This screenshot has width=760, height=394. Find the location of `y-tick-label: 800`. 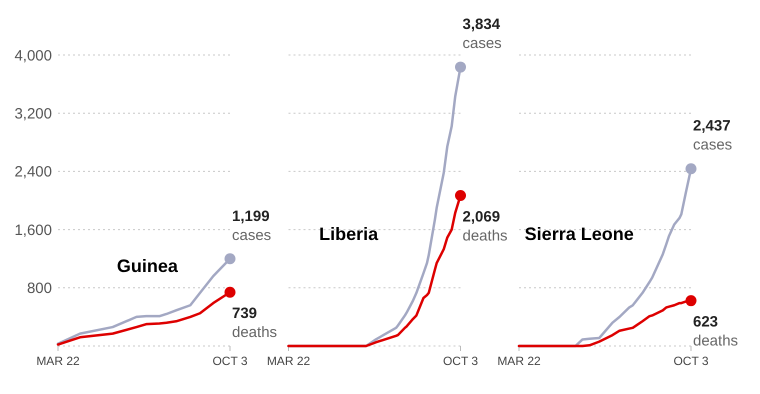

y-tick-label: 800 is located at coordinates (39, 289).